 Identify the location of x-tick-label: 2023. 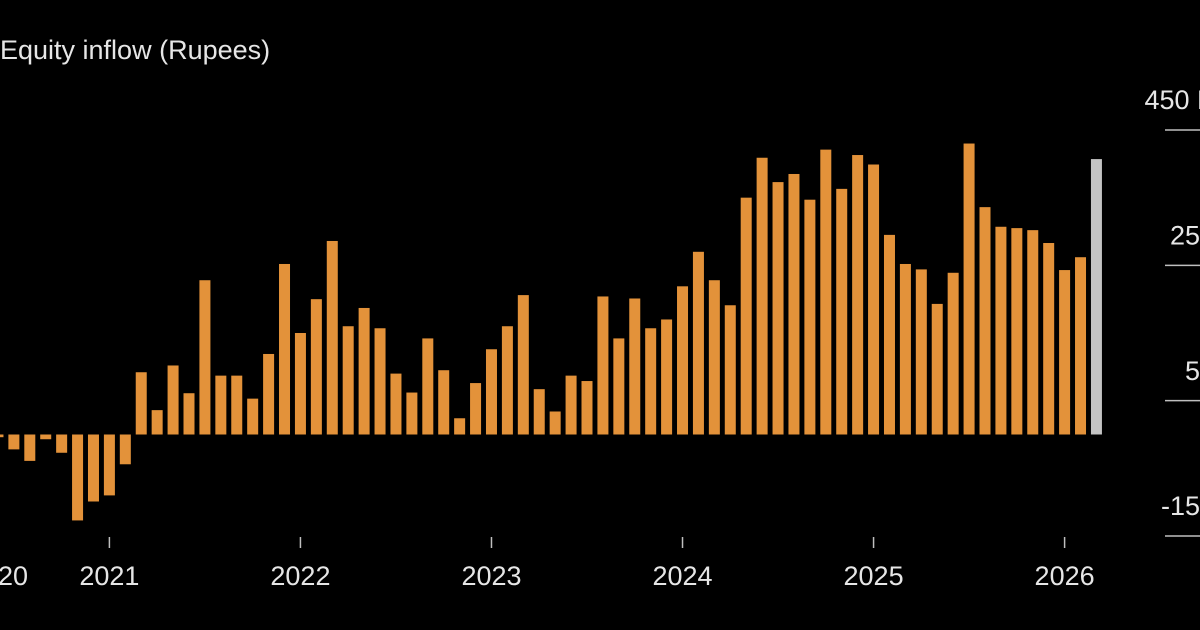
(491, 576).